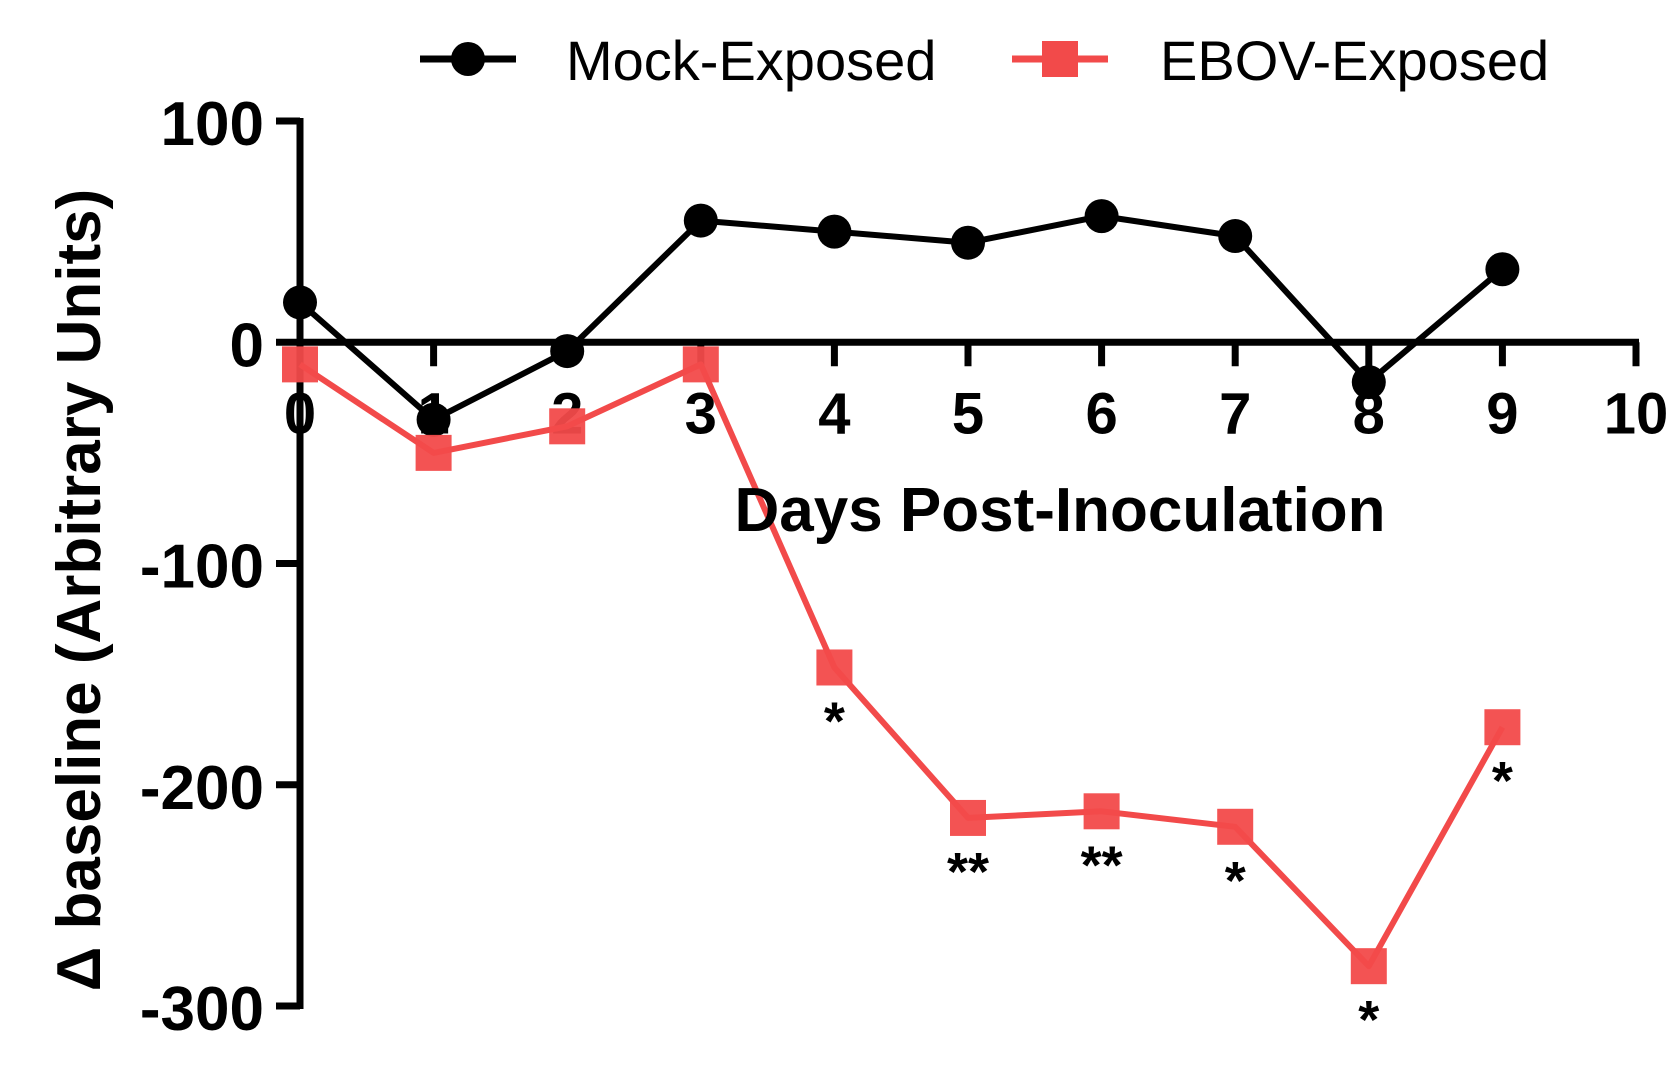 This screenshot has width=1678, height=1078. Describe the element at coordinates (968, 413) in the screenshot. I see `x-tick-label: 5` at that location.